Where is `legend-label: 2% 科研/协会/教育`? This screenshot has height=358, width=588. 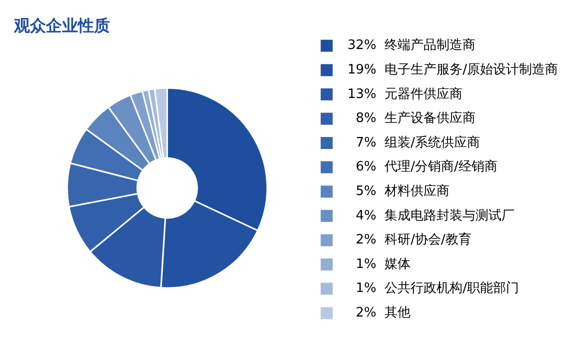
legend-label: 2% 科研/协会/教育 is located at coordinates (405, 240).